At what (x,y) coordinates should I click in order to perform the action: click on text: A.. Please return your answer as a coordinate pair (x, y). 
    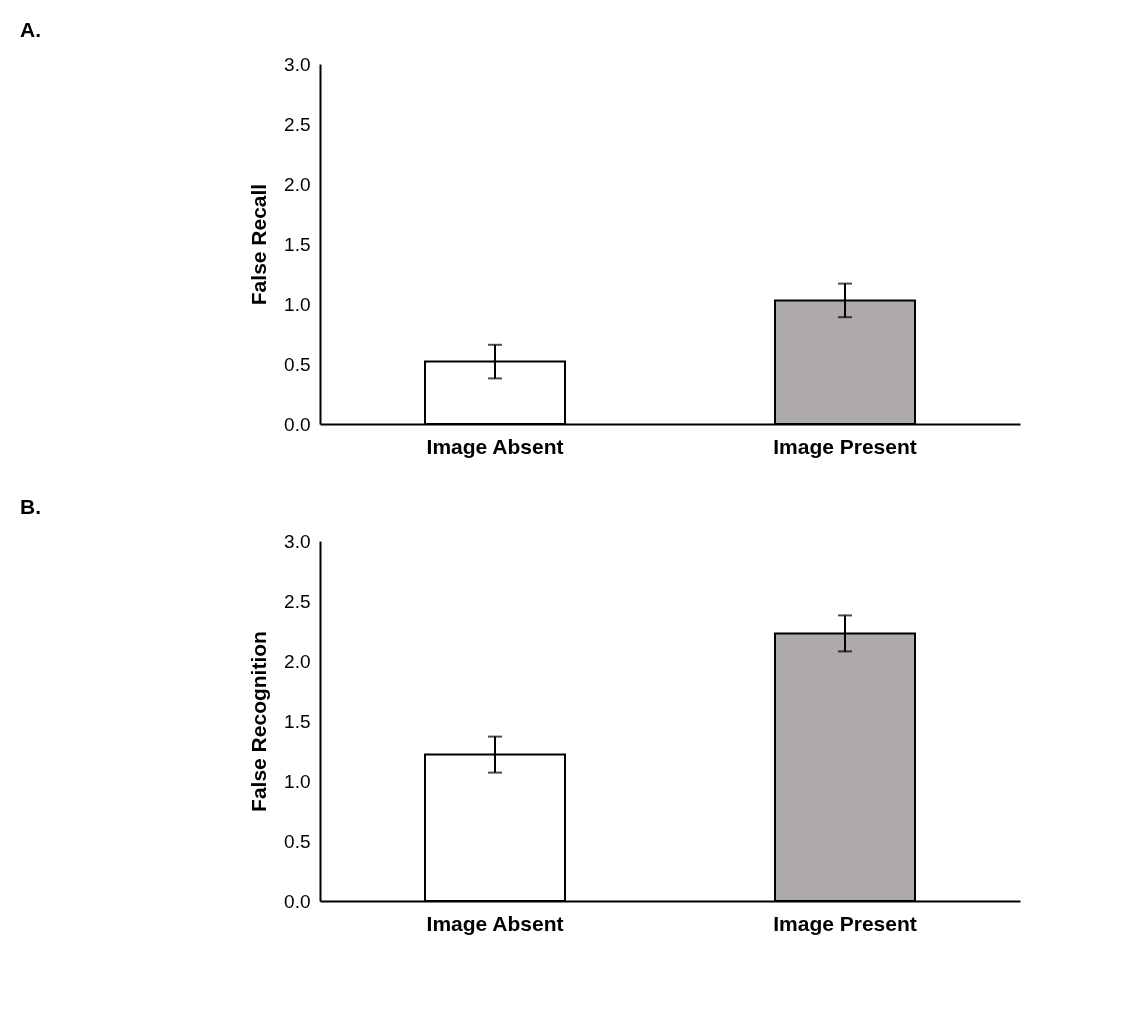
    Looking at the image, I should click on (30, 29).